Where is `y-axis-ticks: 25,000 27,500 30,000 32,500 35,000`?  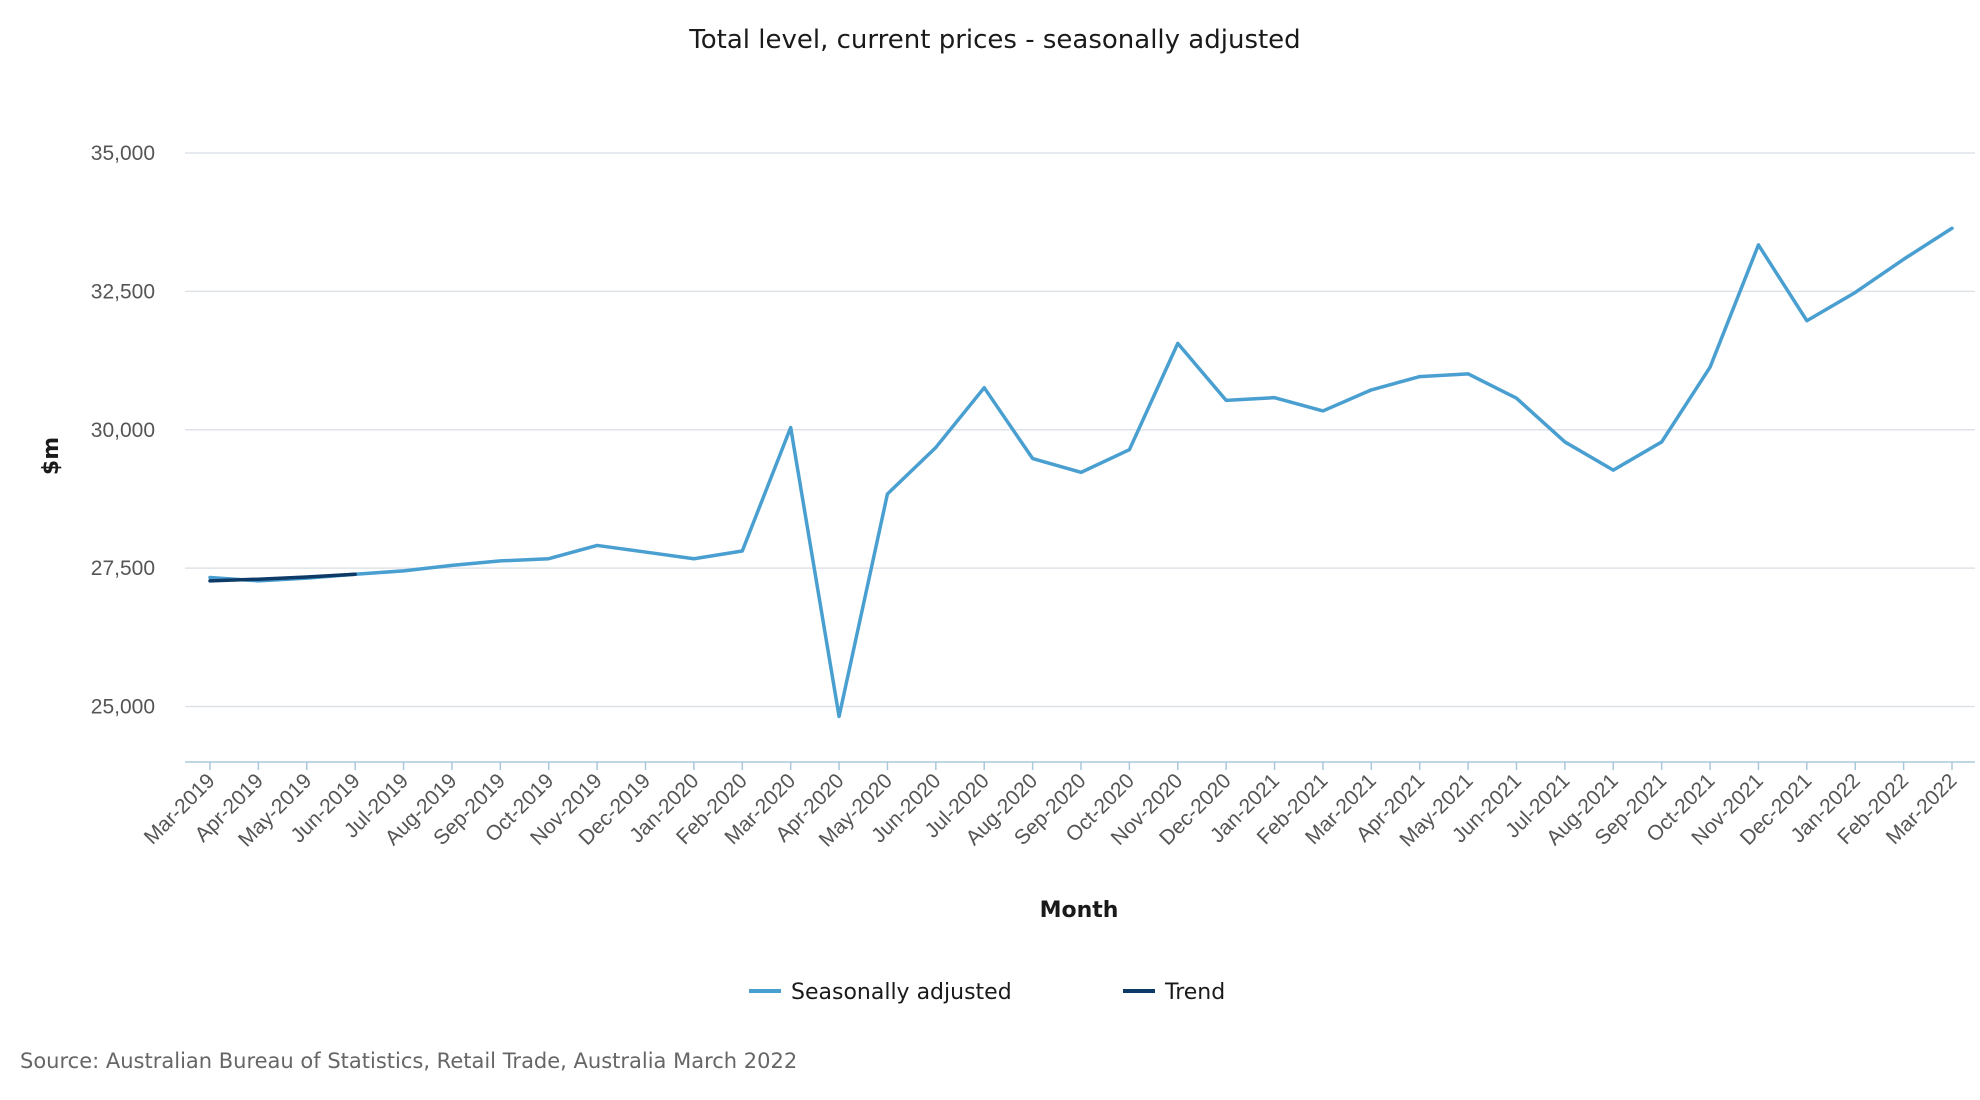 y-axis-ticks: 25,000 27,500 30,000 32,500 35,000 is located at coordinates (123, 430).